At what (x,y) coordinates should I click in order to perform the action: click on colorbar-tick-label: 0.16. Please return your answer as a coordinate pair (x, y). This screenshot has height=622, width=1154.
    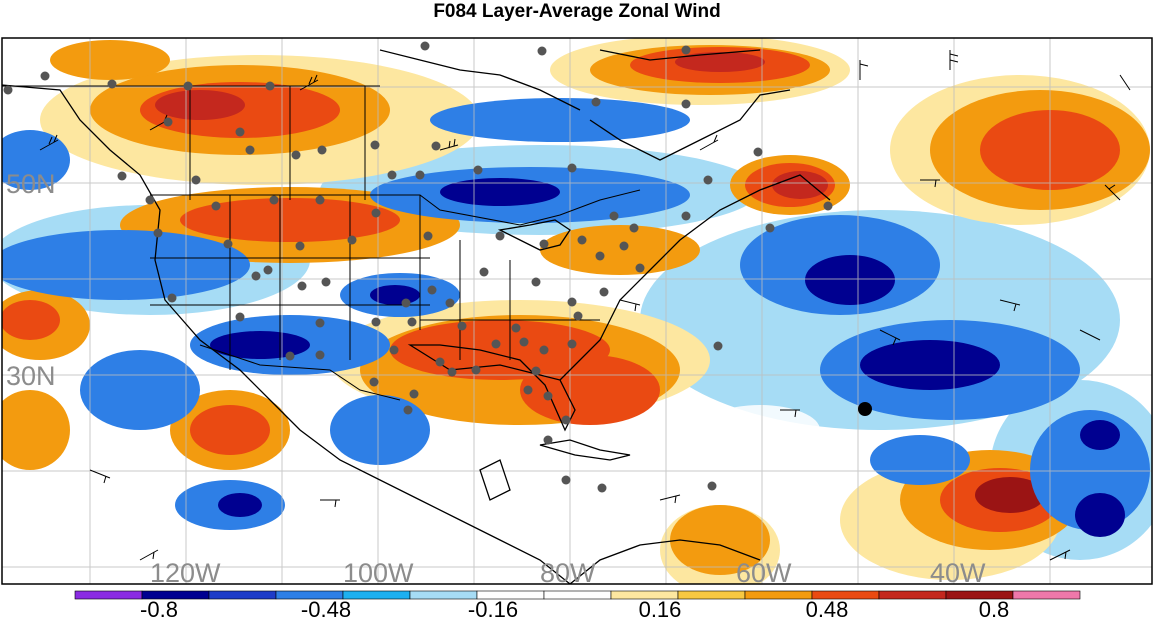
    Looking at the image, I should click on (660, 609).